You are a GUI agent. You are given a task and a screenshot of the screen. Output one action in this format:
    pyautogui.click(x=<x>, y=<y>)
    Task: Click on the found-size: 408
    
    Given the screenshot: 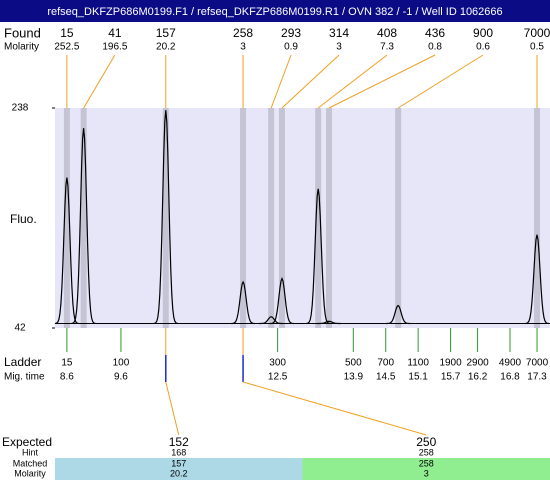 What is the action you would take?
    pyautogui.click(x=387, y=33)
    